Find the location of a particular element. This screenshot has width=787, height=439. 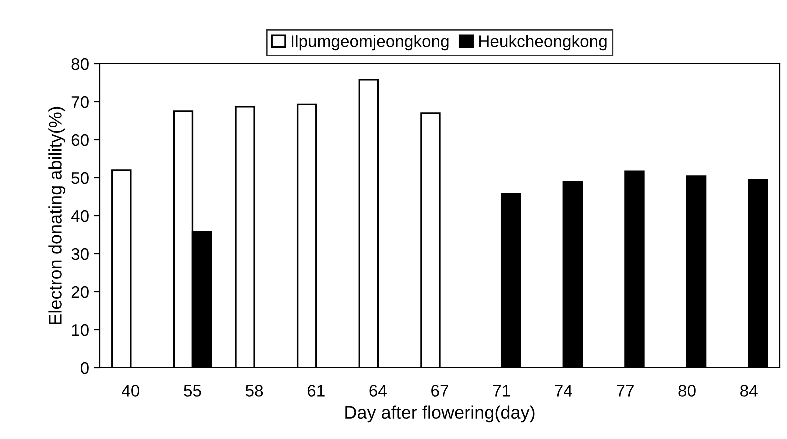

x-tick-label: 74 is located at coordinates (563, 391).